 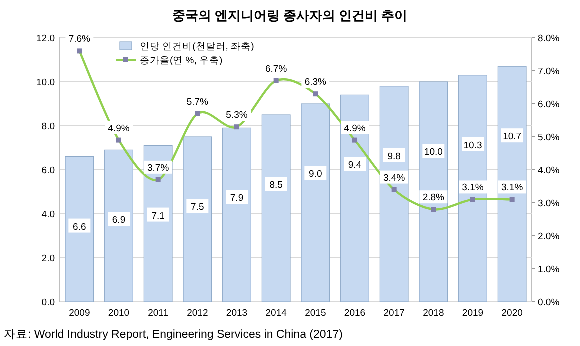 I want to click on y2-tick-label: 4.0%, so click(x=549, y=171).